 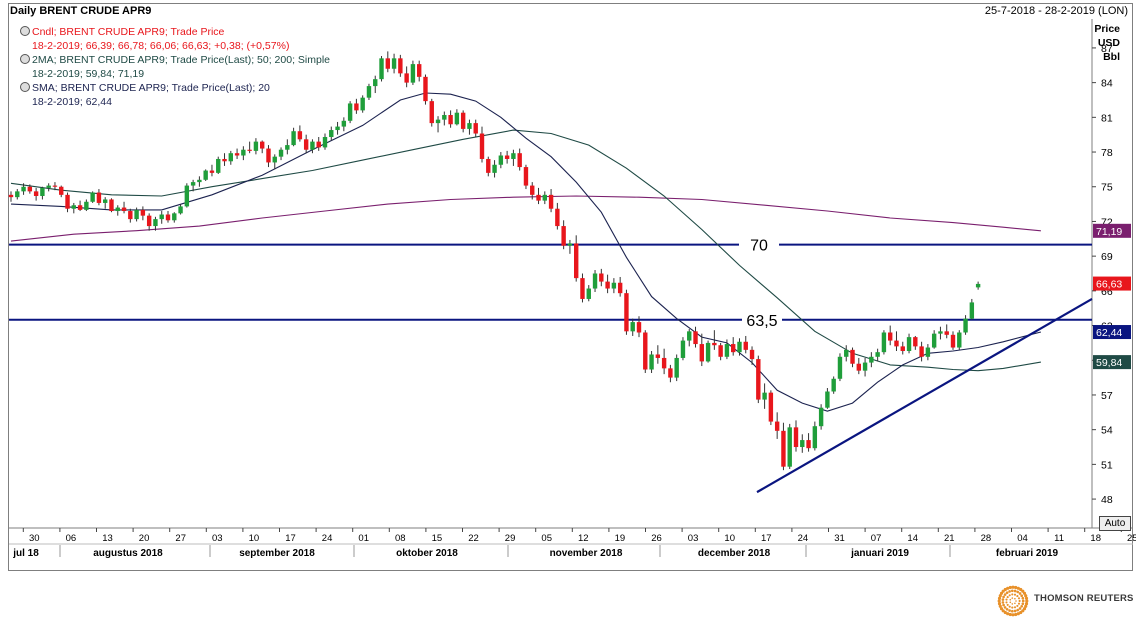 I want to click on auto-scale-button: Auto, so click(x=1115, y=523).